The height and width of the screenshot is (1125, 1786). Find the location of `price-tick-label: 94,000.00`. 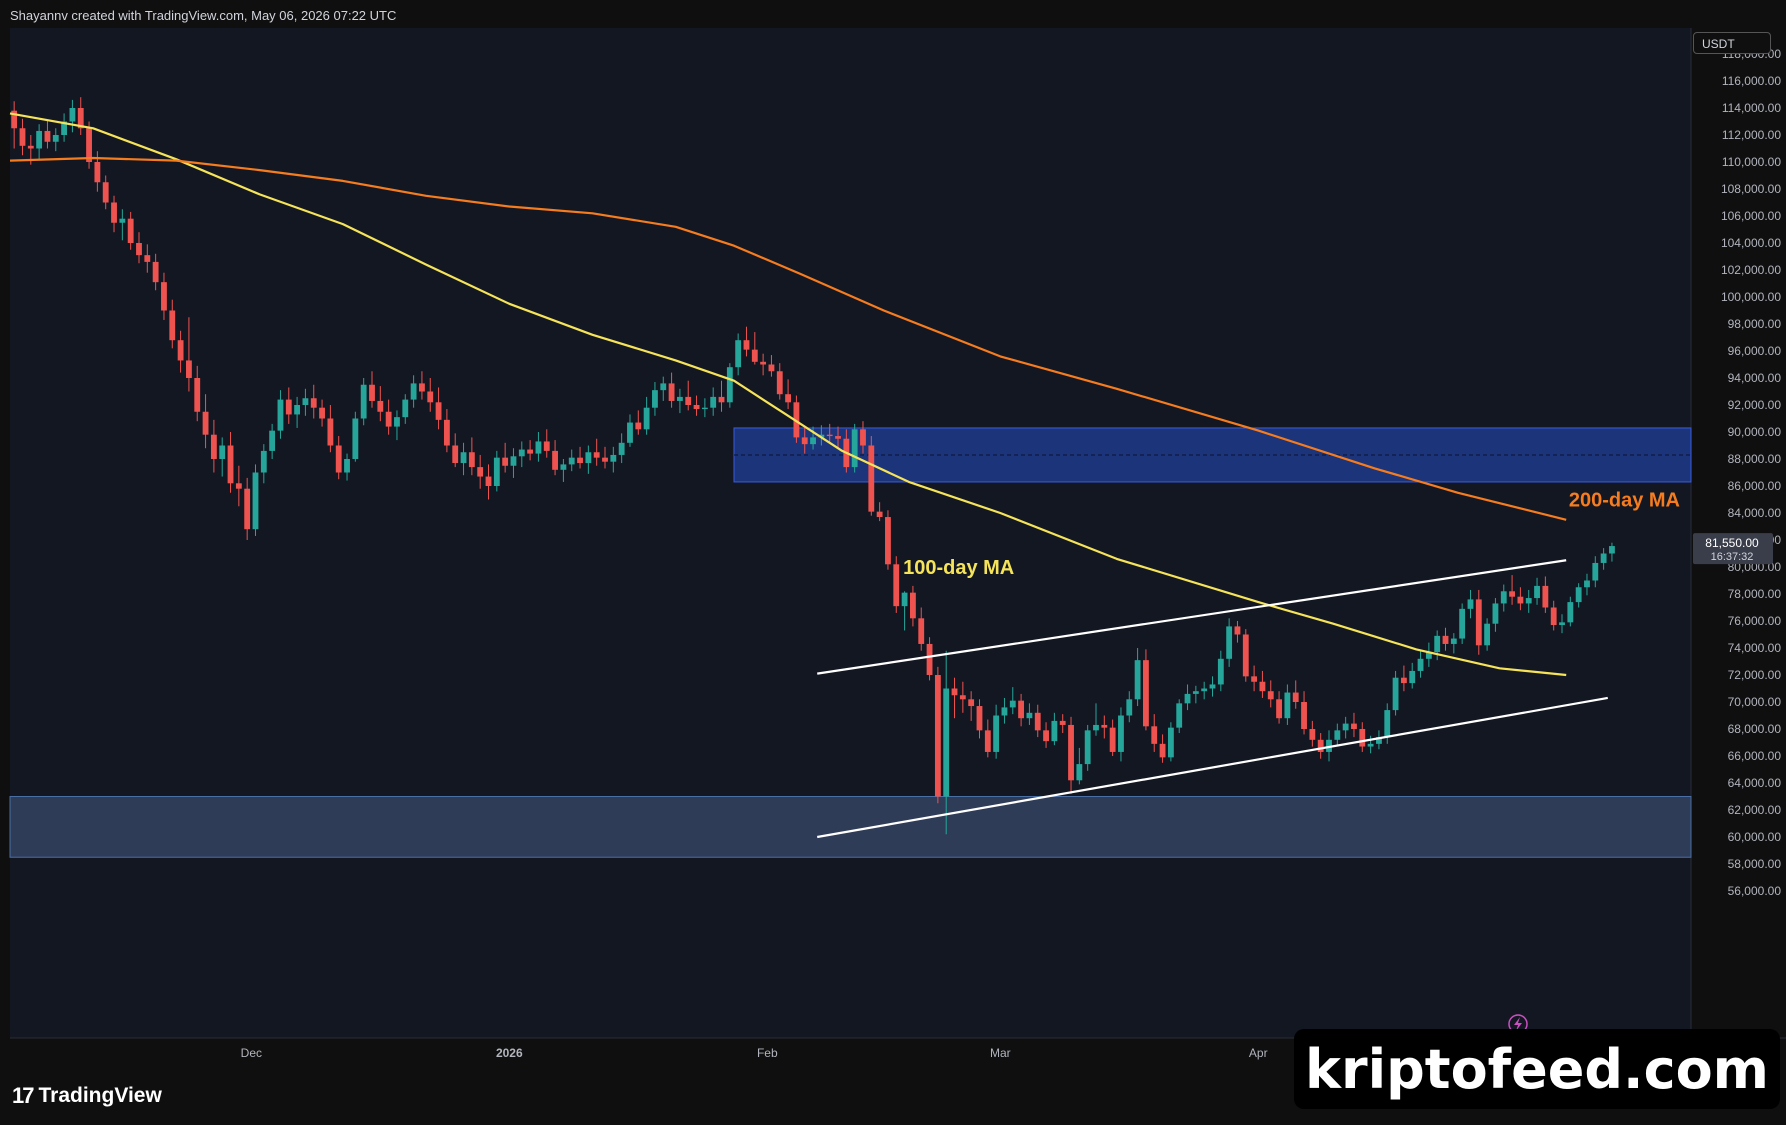

price-tick-label: 94,000.00 is located at coordinates (1755, 378).